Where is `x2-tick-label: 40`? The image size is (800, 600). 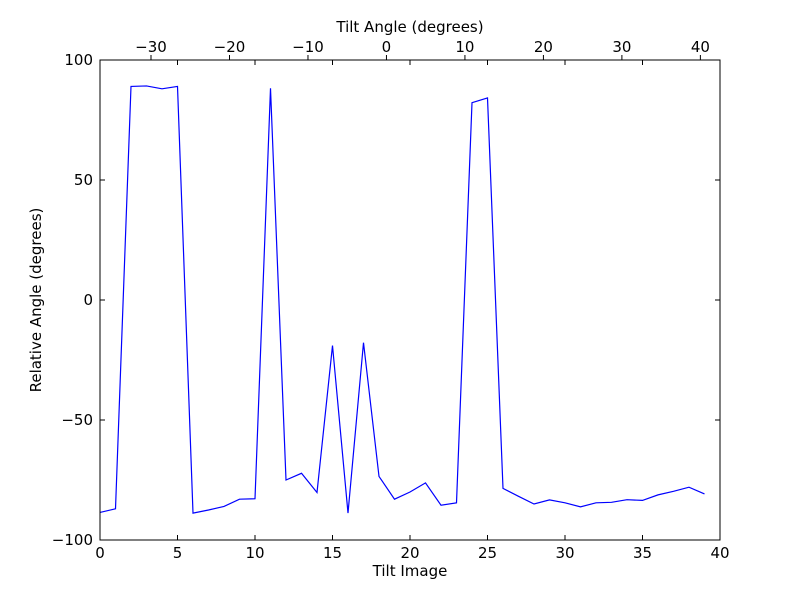
x2-tick-label: 40 is located at coordinates (700, 47).